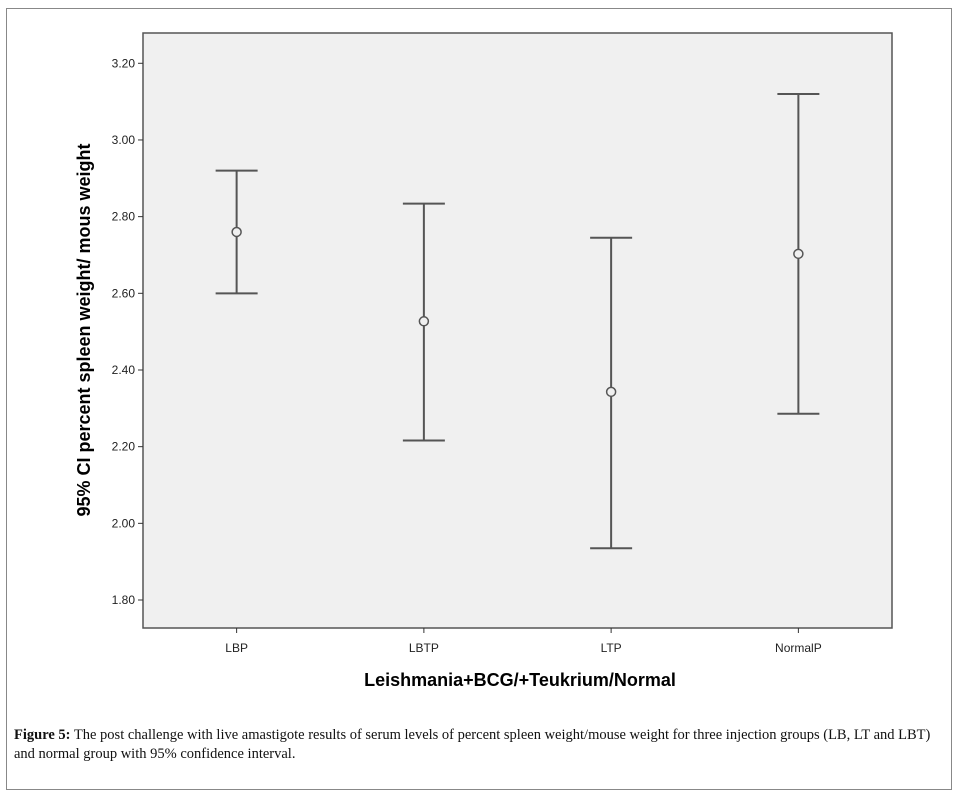  I want to click on y-tick-label: 2.00, so click(124, 523).